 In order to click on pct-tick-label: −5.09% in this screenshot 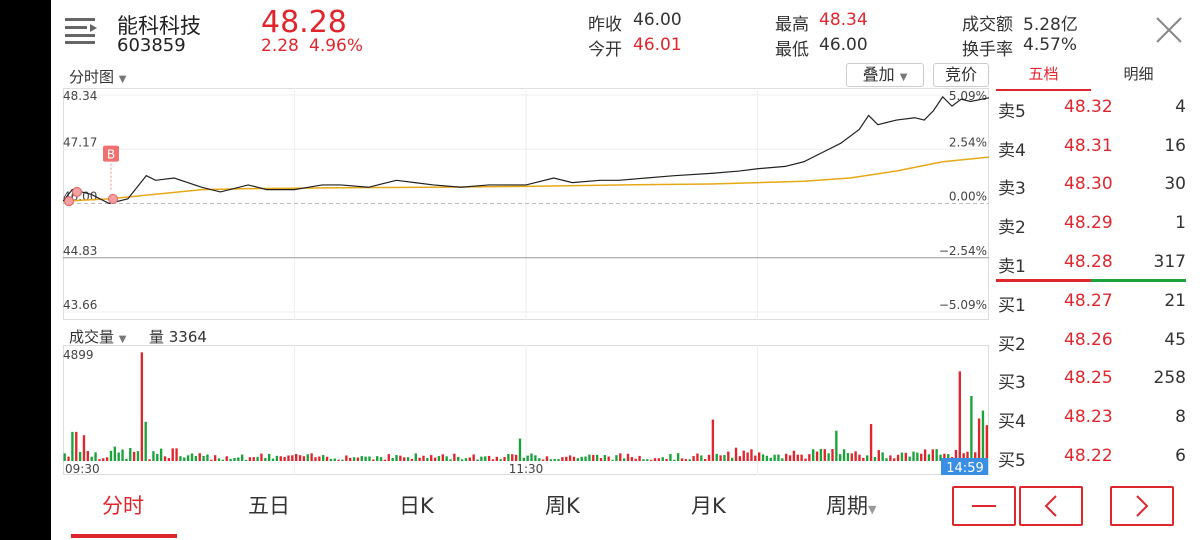, I will do `click(963, 305)`.